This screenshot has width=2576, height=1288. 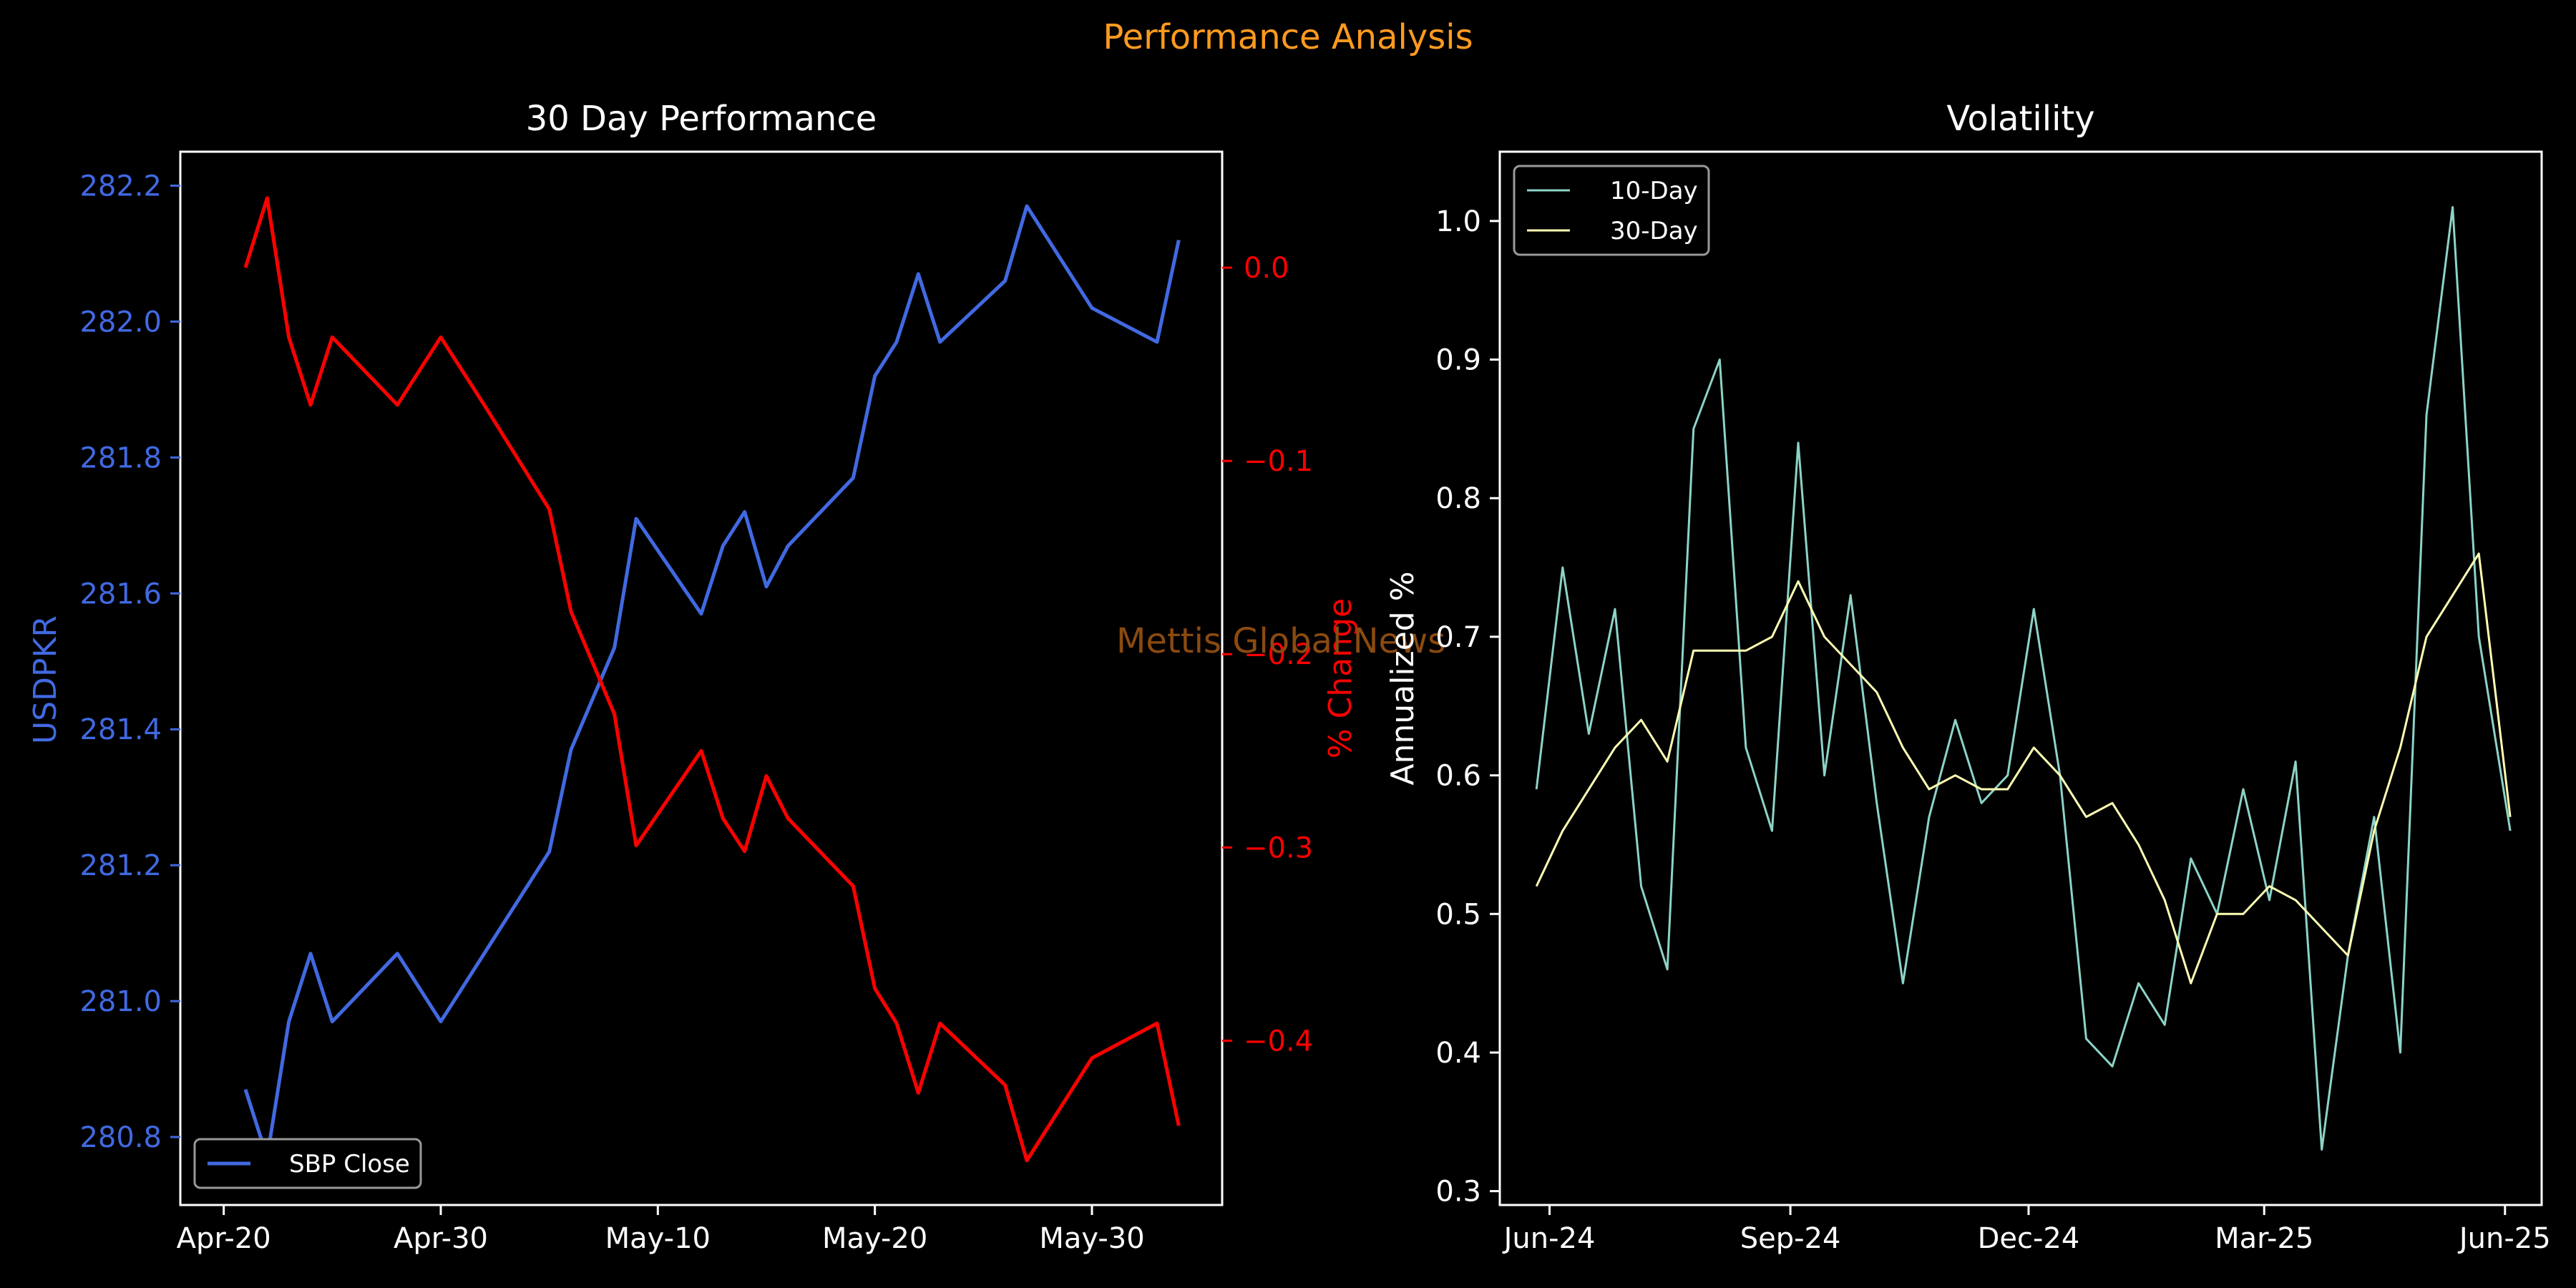 What do you see at coordinates (2029, 1238) in the screenshot?
I see `x-tick-label: Dec-24` at bounding box center [2029, 1238].